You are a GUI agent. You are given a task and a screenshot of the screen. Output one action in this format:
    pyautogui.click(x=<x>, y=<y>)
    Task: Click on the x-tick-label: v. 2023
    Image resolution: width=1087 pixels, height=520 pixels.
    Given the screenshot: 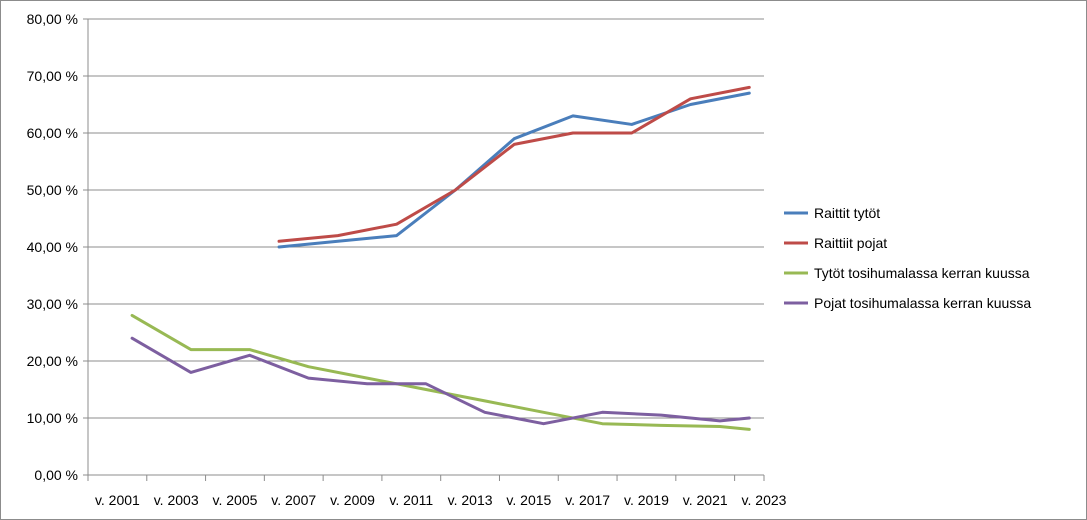 What is the action you would take?
    pyautogui.click(x=764, y=500)
    